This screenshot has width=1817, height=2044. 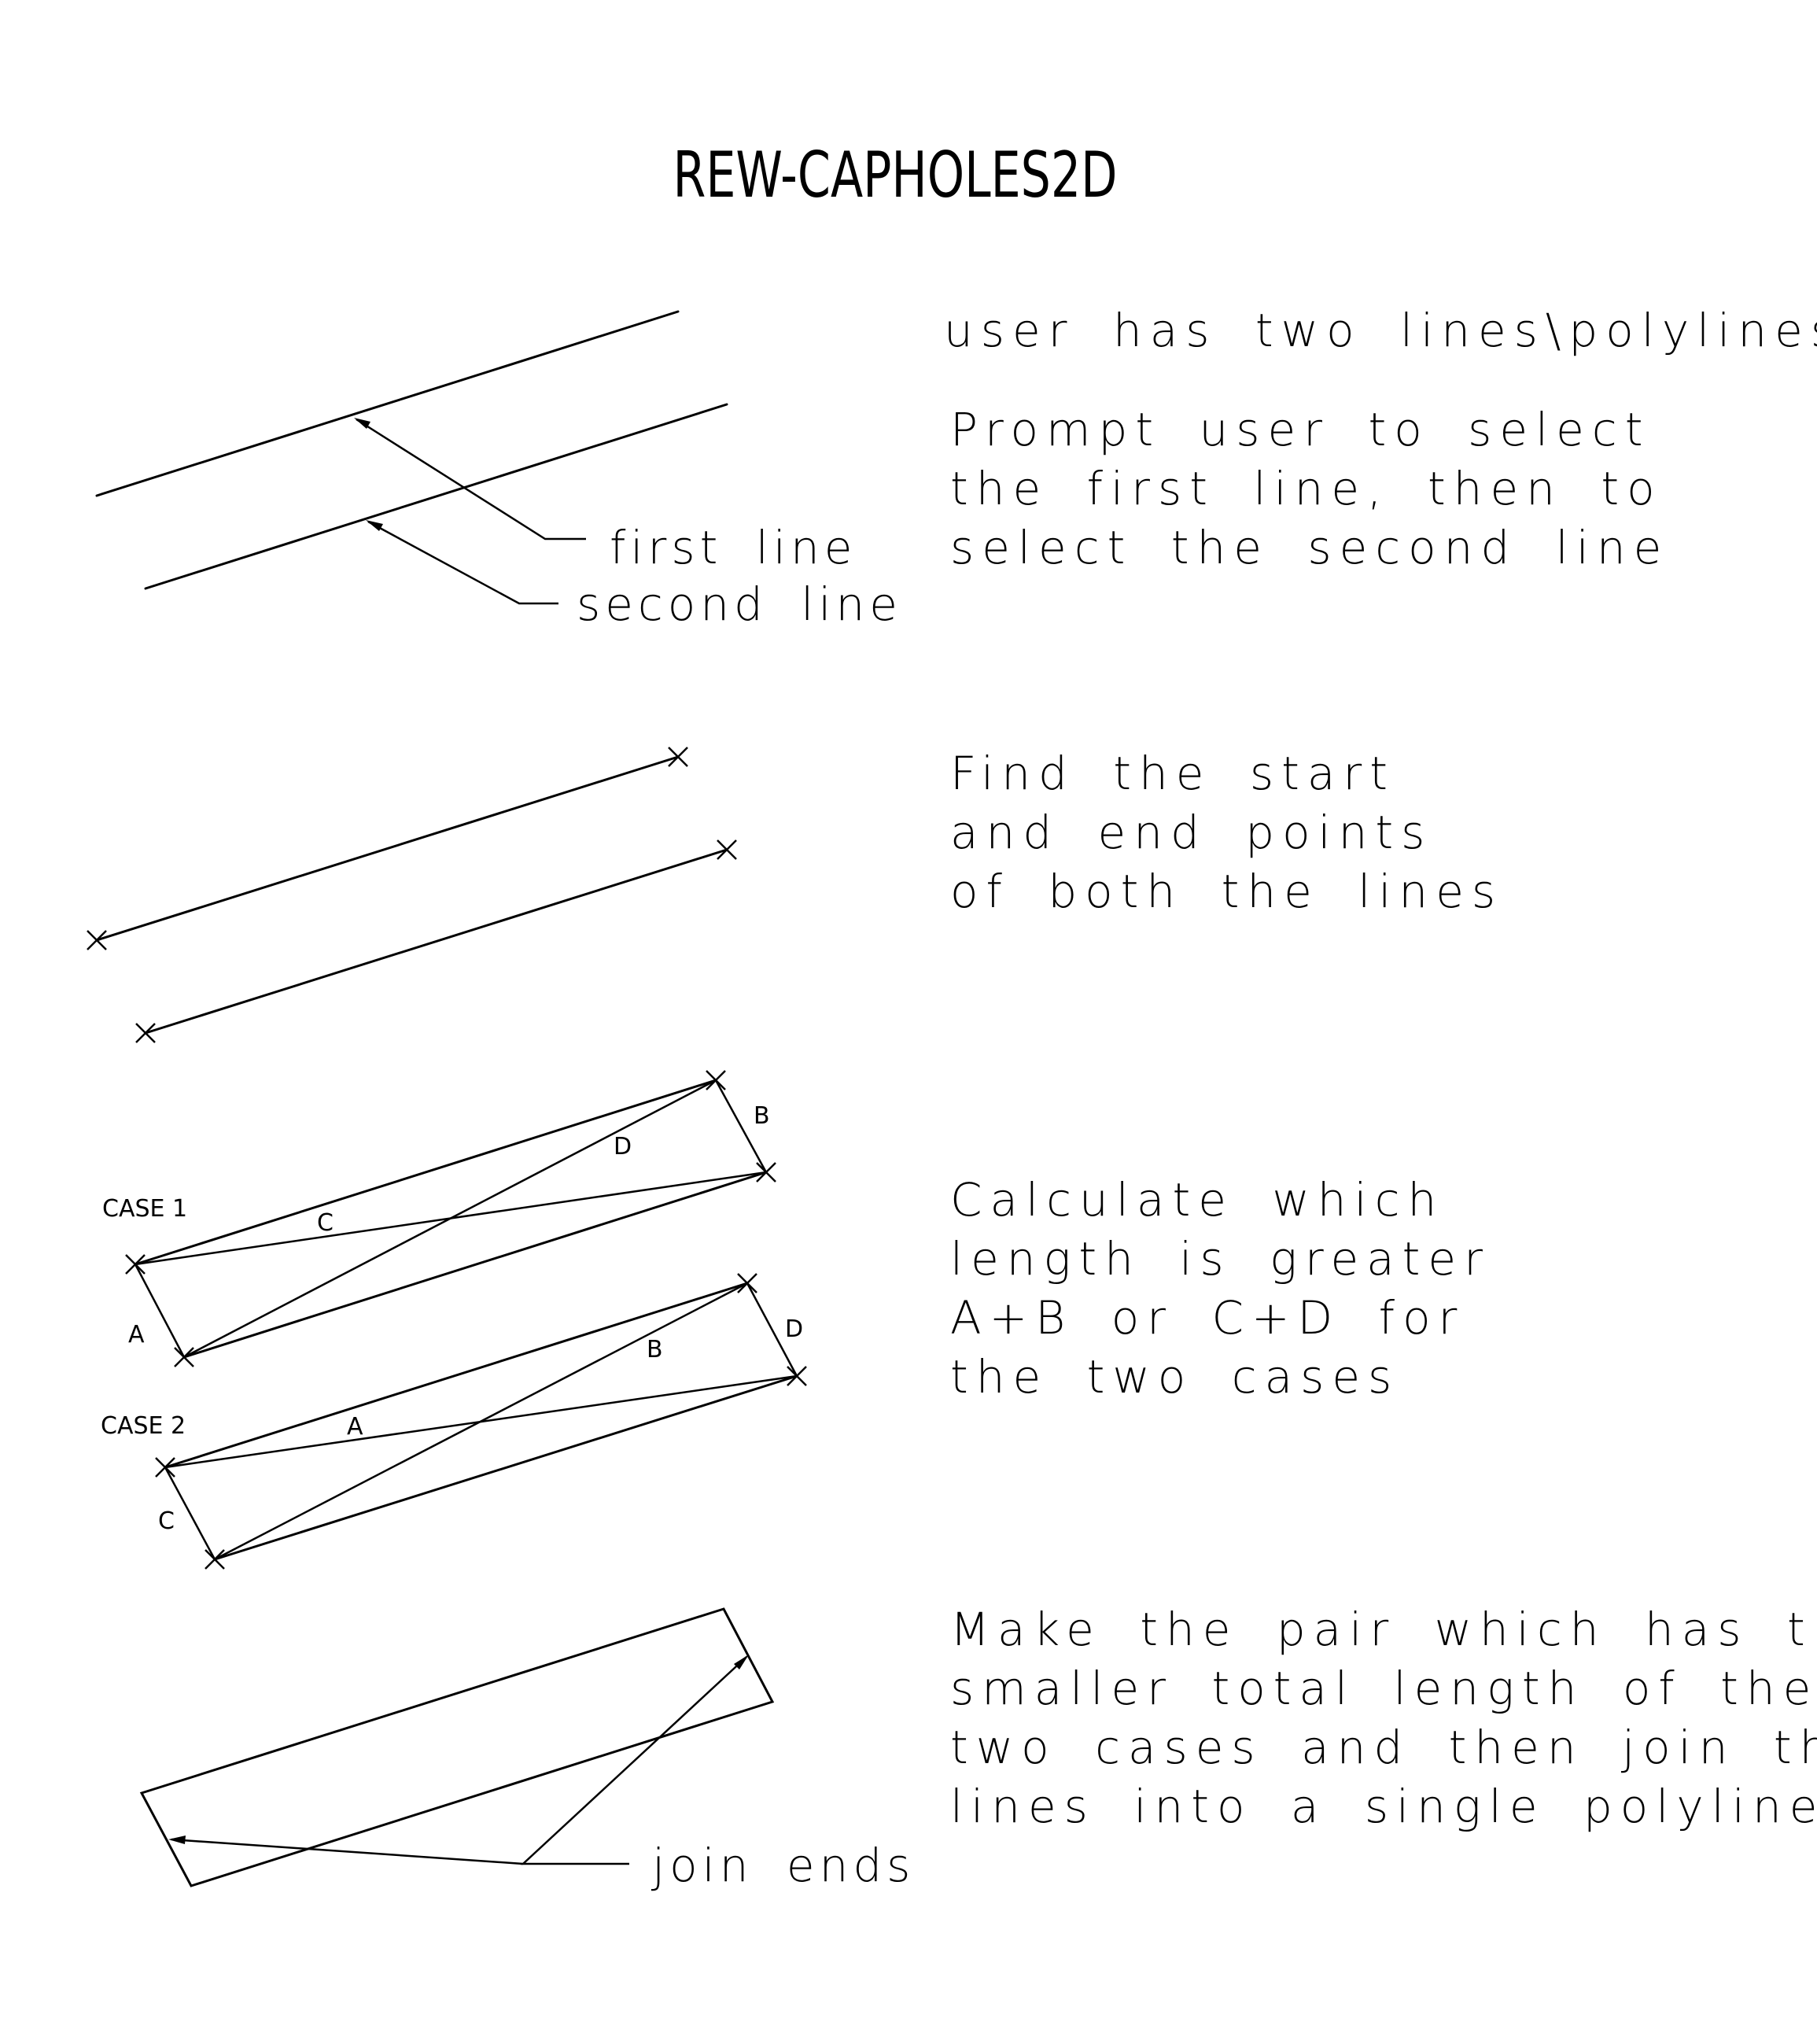 I want to click on case2-line-top, so click(x=457, y=1375).